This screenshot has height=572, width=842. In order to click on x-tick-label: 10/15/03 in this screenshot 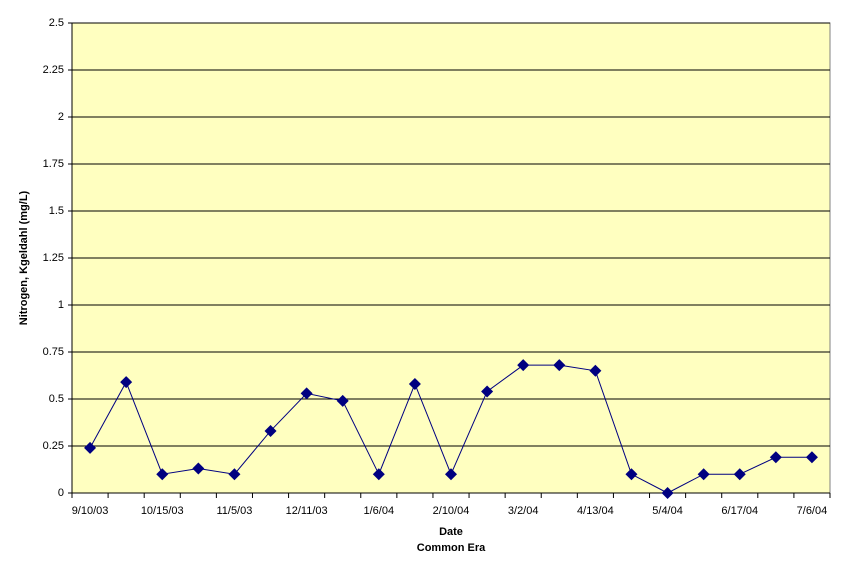, I will do `click(162, 511)`.